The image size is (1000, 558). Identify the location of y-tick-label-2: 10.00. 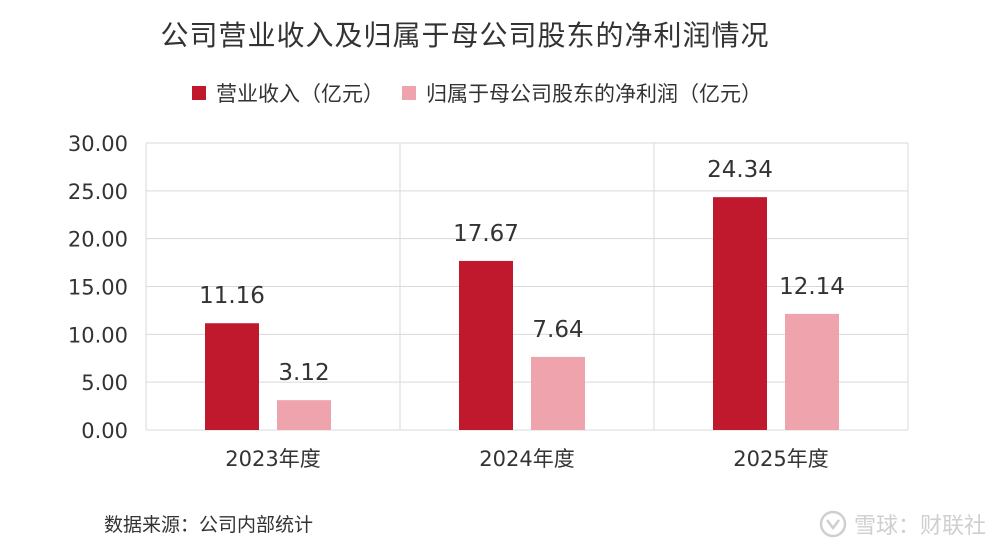
(98, 335).